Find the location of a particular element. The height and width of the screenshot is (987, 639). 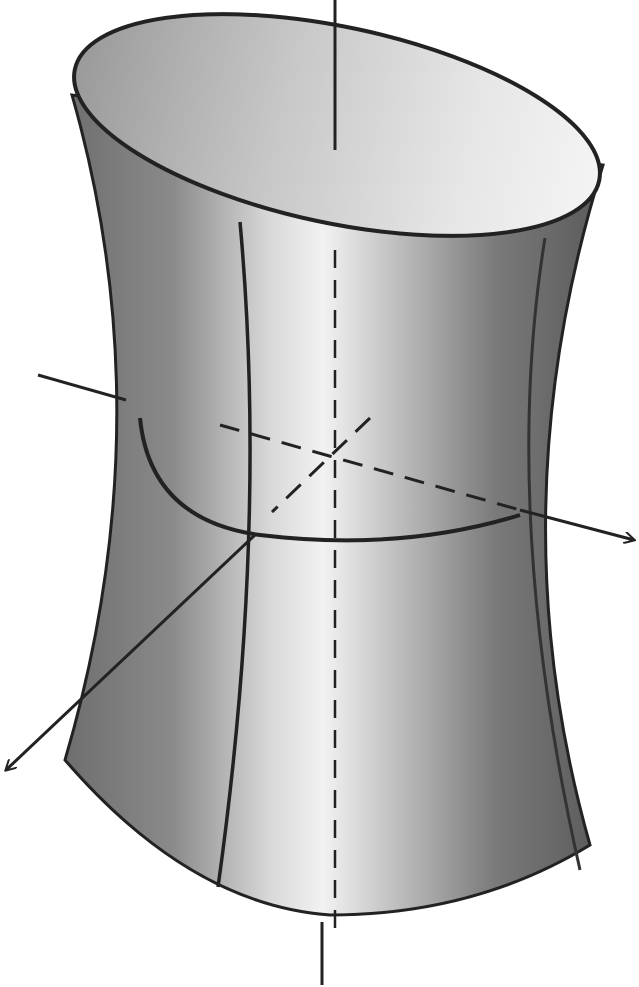

y-axis-hidden is located at coordinates (370, 467).